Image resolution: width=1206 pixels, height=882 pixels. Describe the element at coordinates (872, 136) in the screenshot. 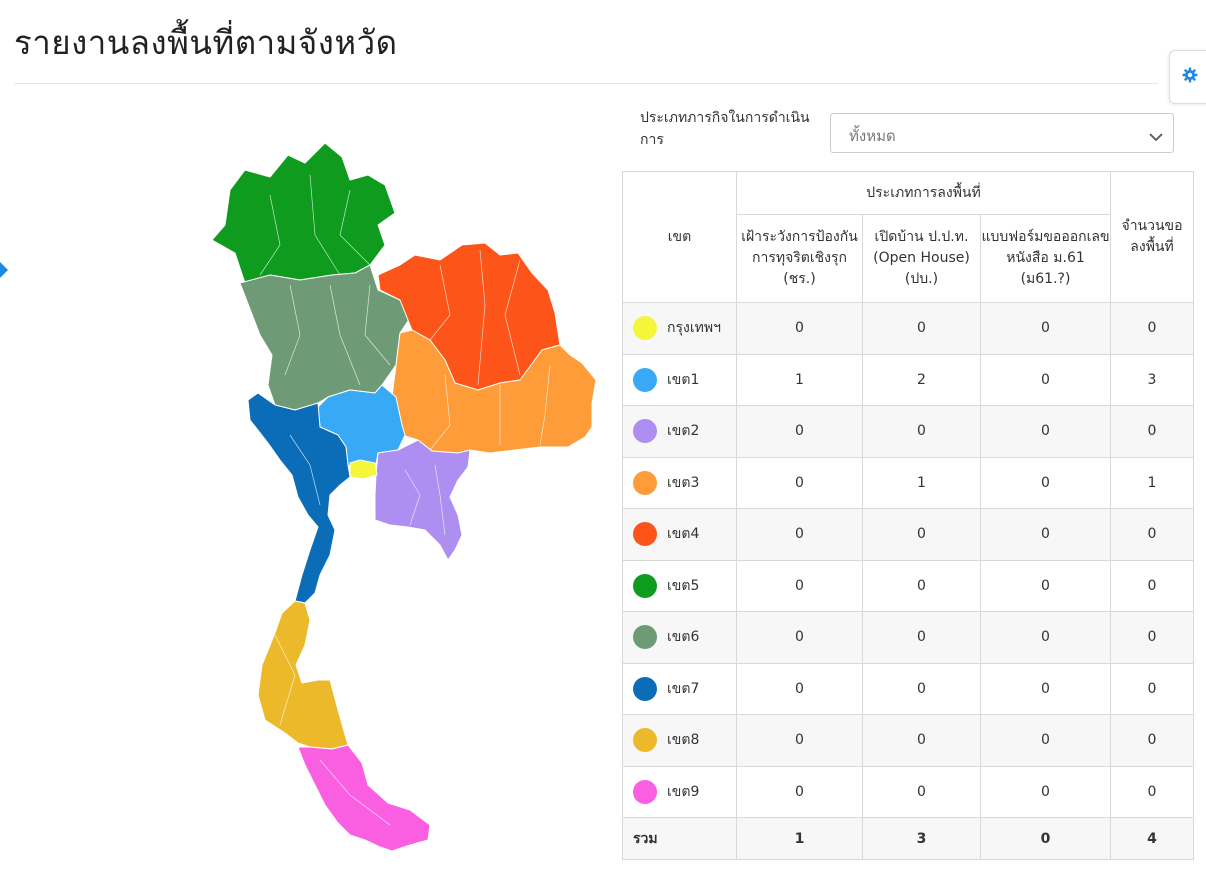

I see `selected-value: ทั้งหมด` at that location.